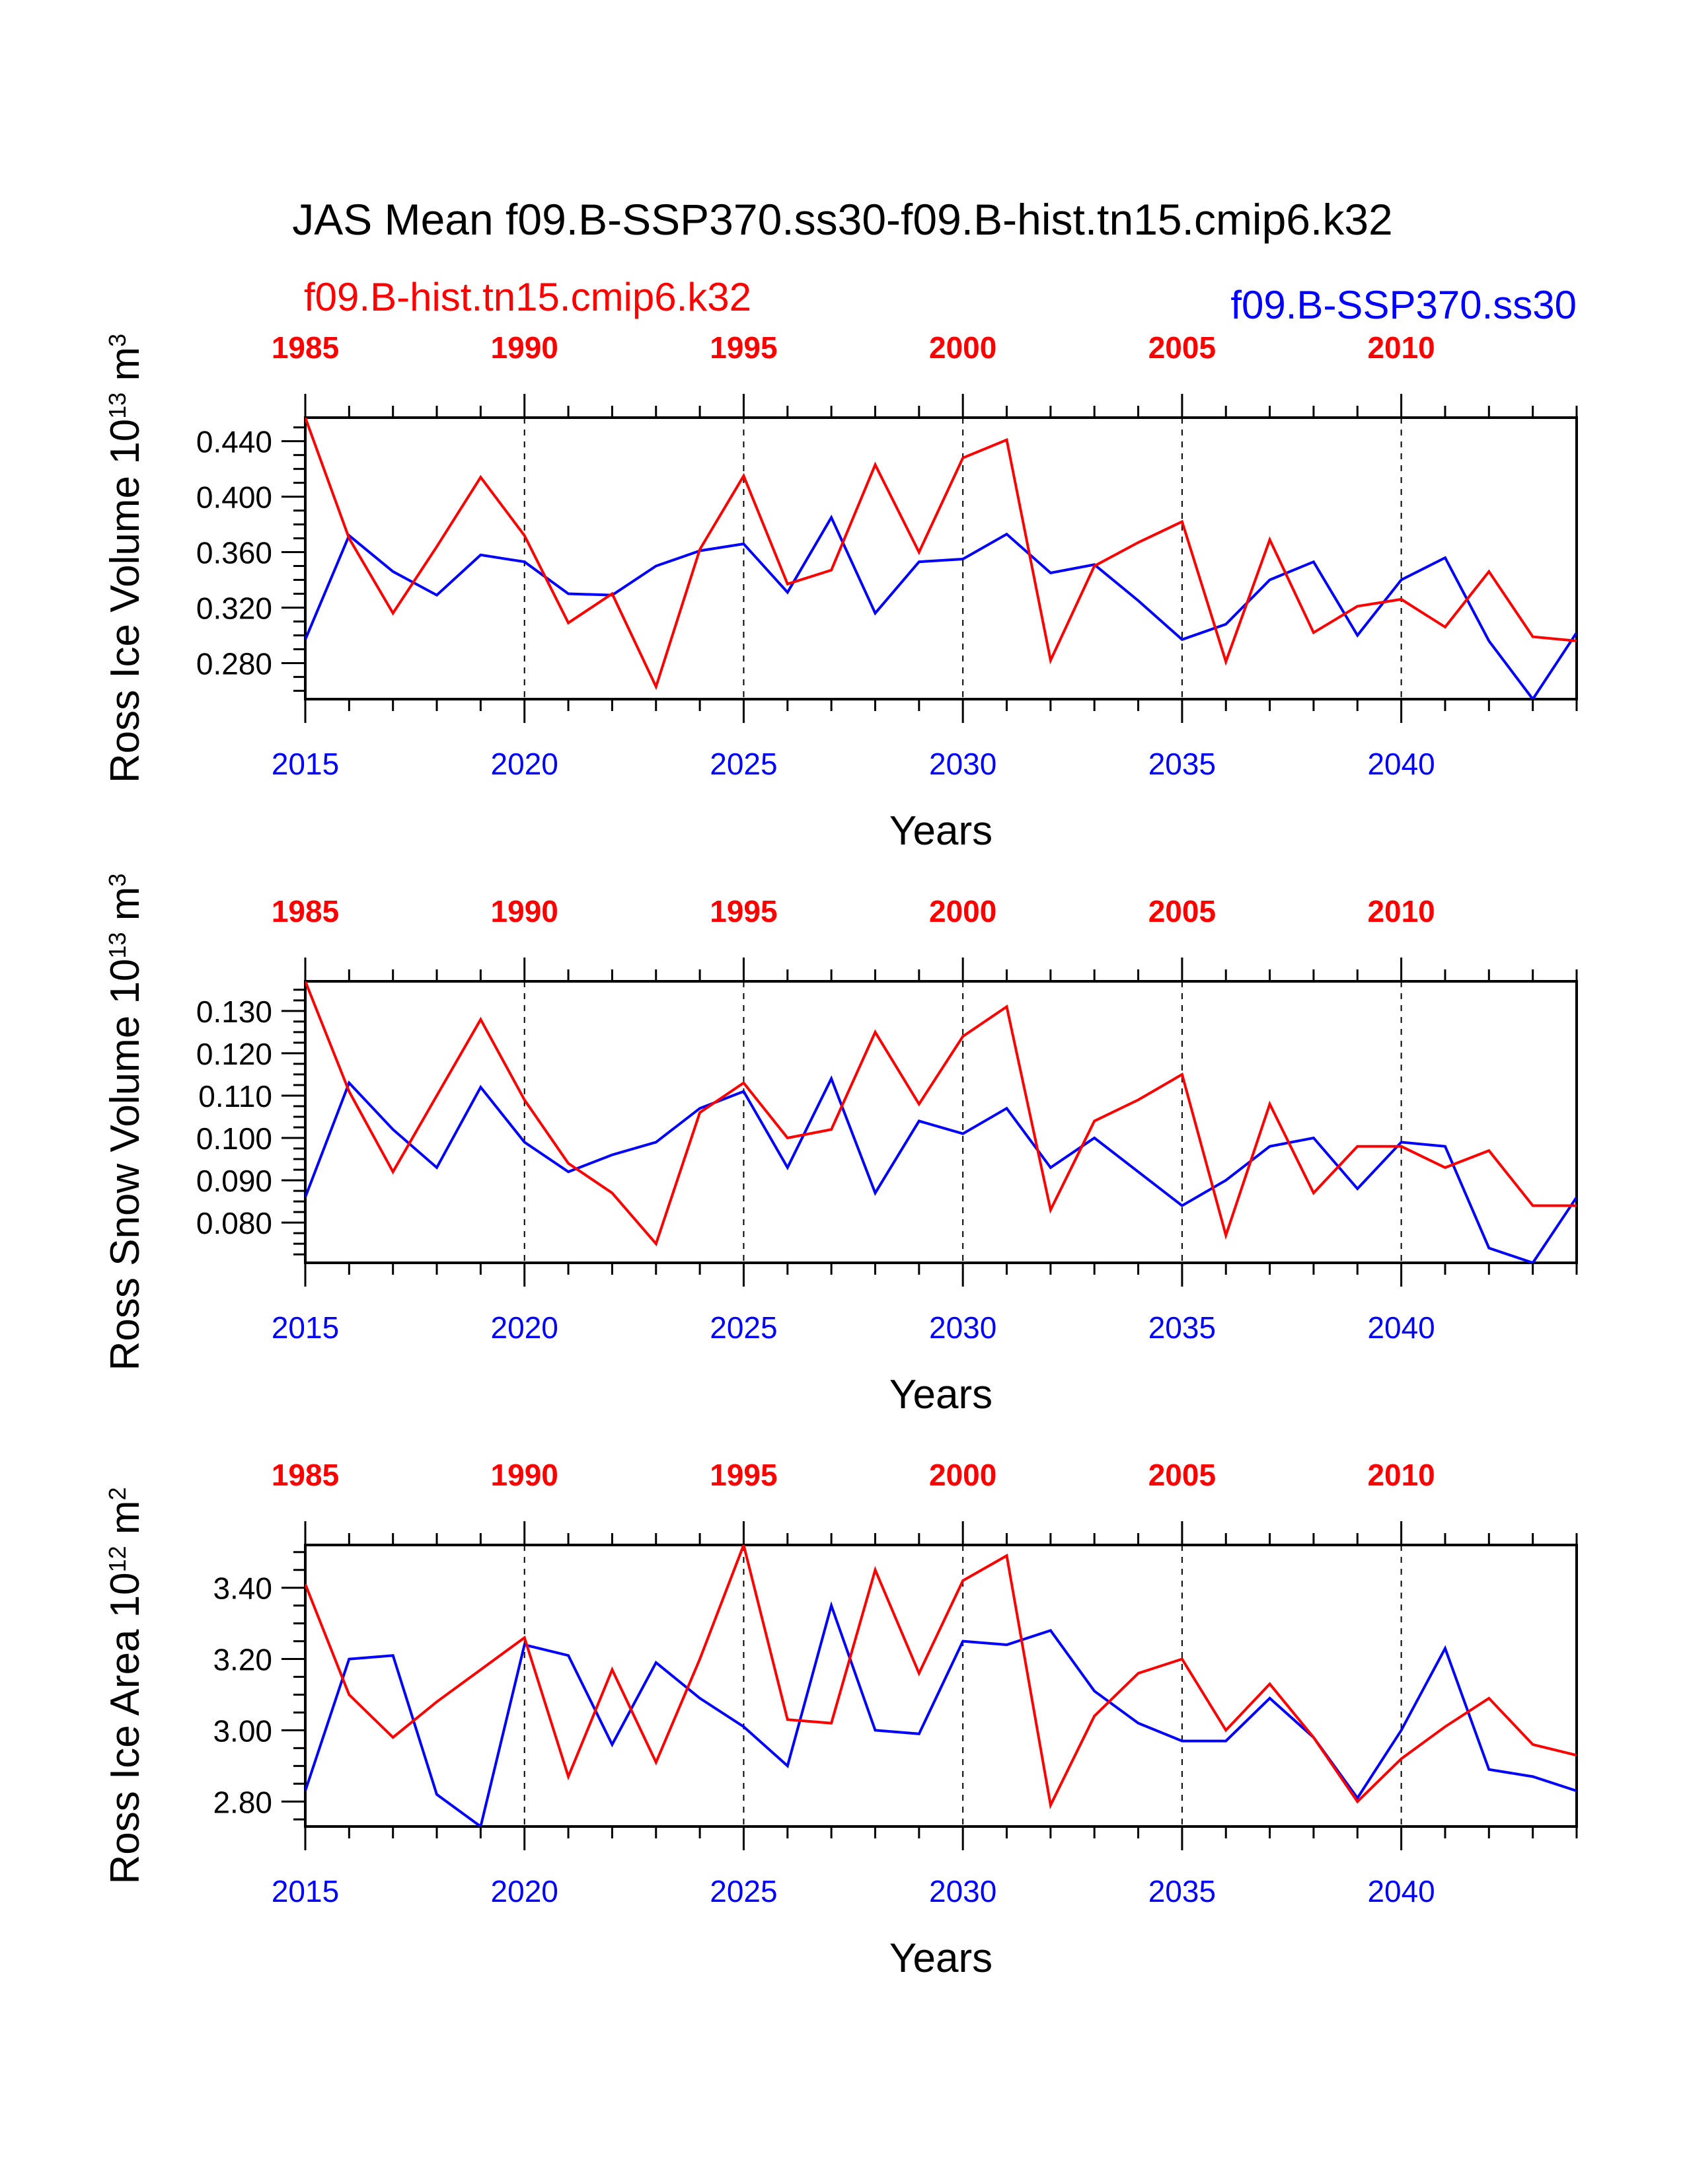 Image resolution: width=1685 pixels, height=2184 pixels. What do you see at coordinates (1404, 305) in the screenshot?
I see `legend-ssp-label: f09.B-SSP370.ss30` at bounding box center [1404, 305].